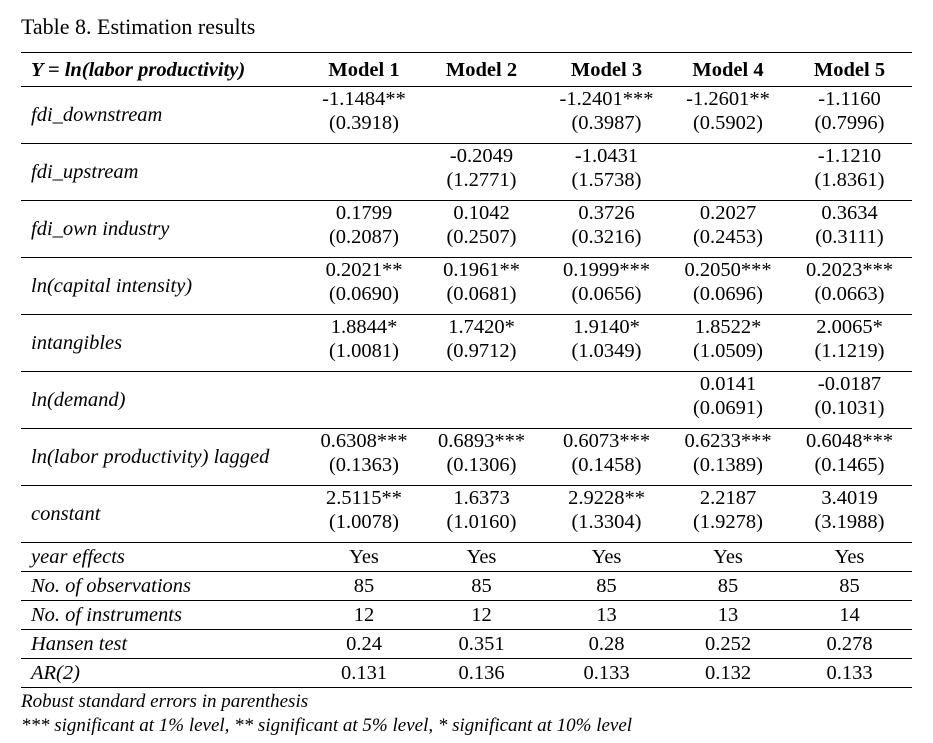 The image size is (933, 743). Describe the element at coordinates (165, 343) in the screenshot. I see `variable-label: intangibles` at that location.